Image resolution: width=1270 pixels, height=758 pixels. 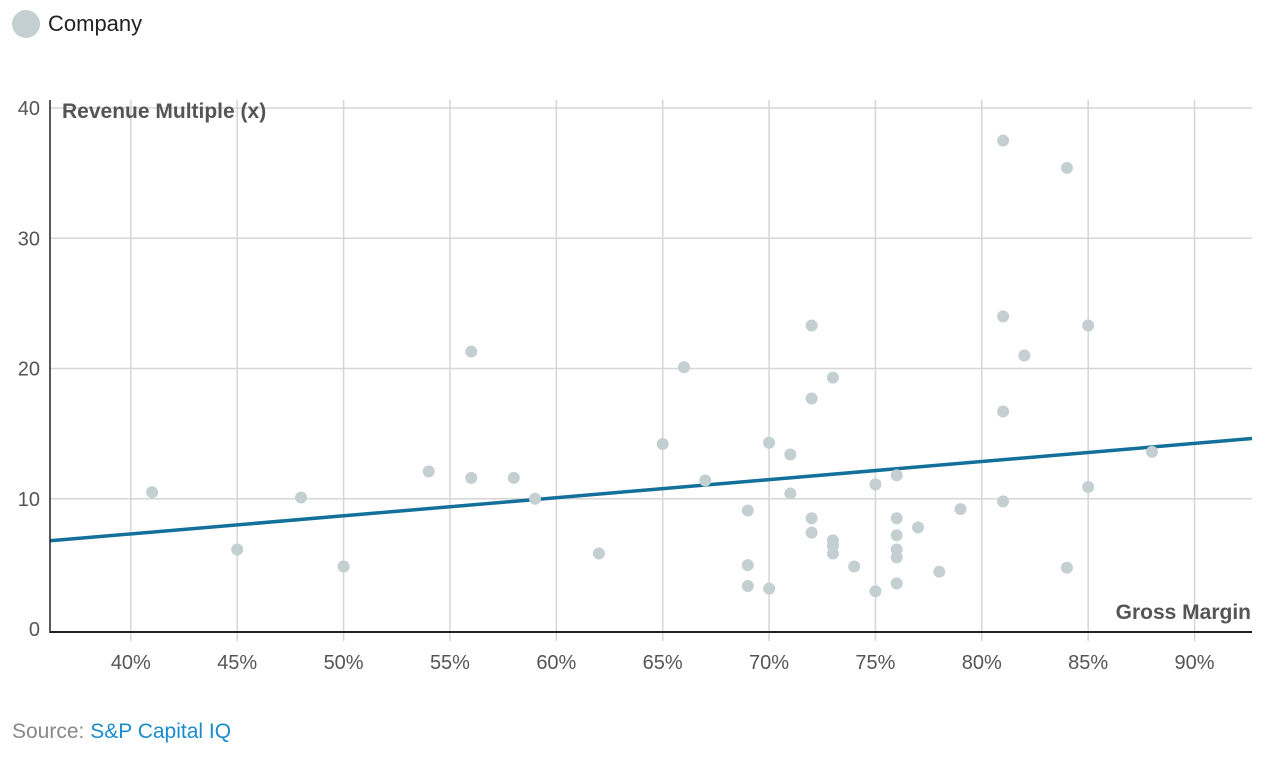 I want to click on legend-swatch-company, so click(x=26, y=24).